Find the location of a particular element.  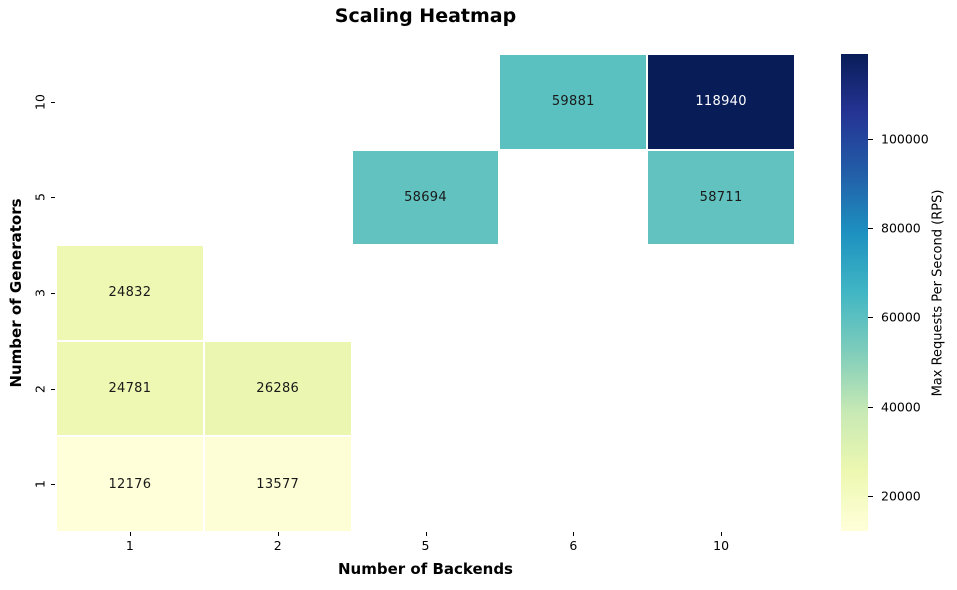

cell-value: 13577 is located at coordinates (278, 484).